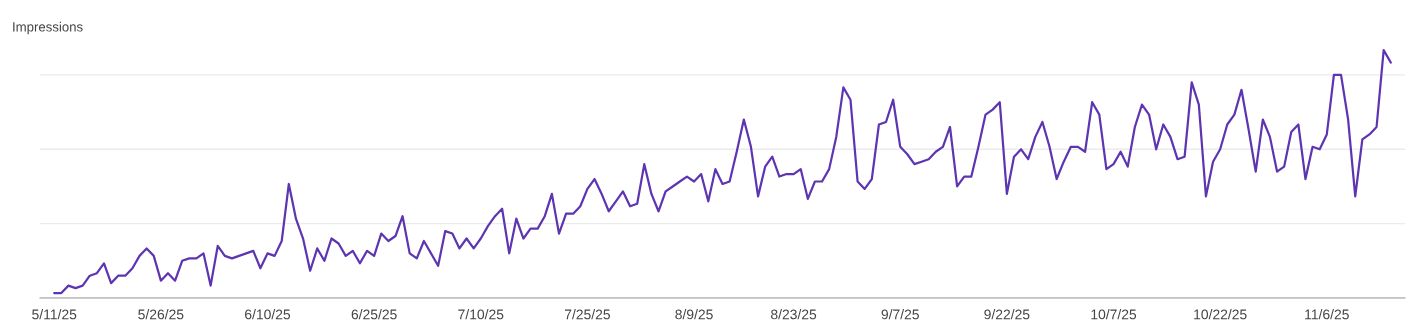  Describe the element at coordinates (268, 314) in the screenshot. I see `x-tick-label: 6/10/25` at that location.